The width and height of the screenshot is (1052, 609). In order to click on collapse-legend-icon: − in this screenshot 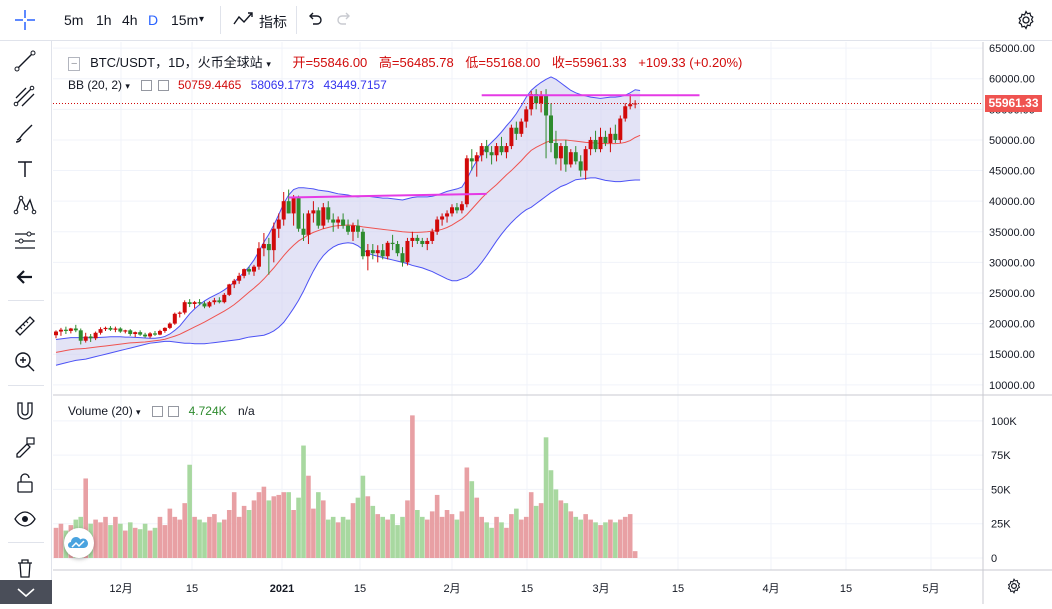, I will do `click(74, 64)`.